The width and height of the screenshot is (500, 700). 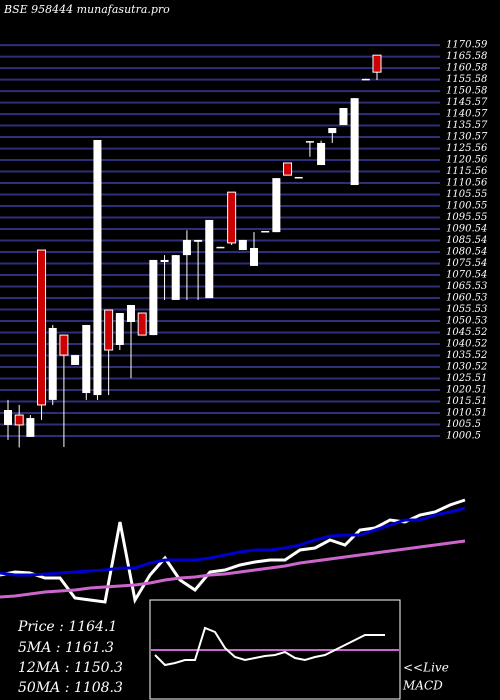 I want to click on y-tick-label: 1135.57, so click(x=467, y=125).